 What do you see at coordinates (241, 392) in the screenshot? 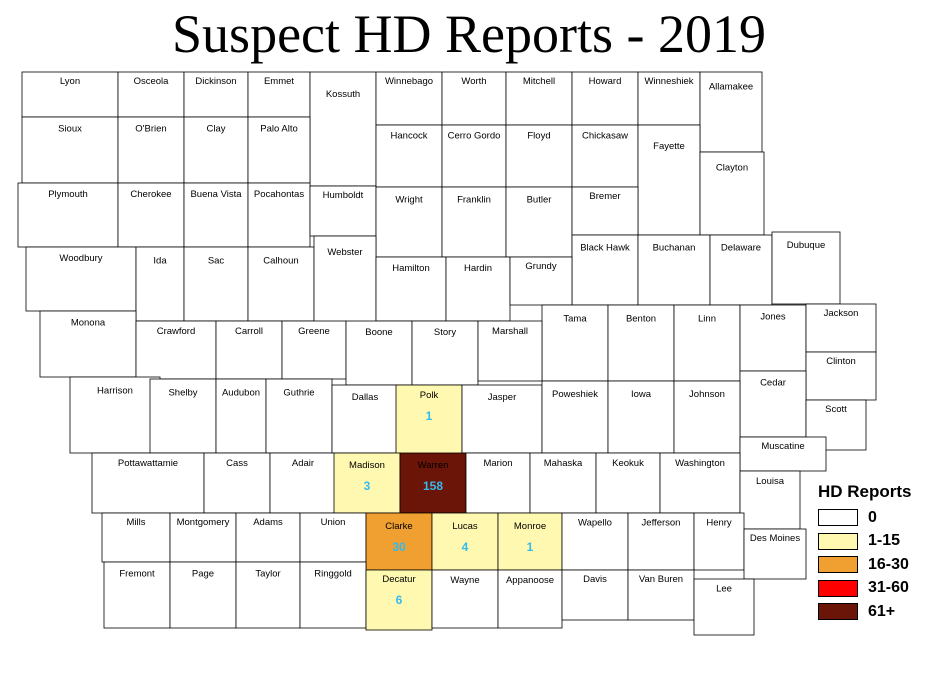
I see `county-name-audubon: Audubon` at bounding box center [241, 392].